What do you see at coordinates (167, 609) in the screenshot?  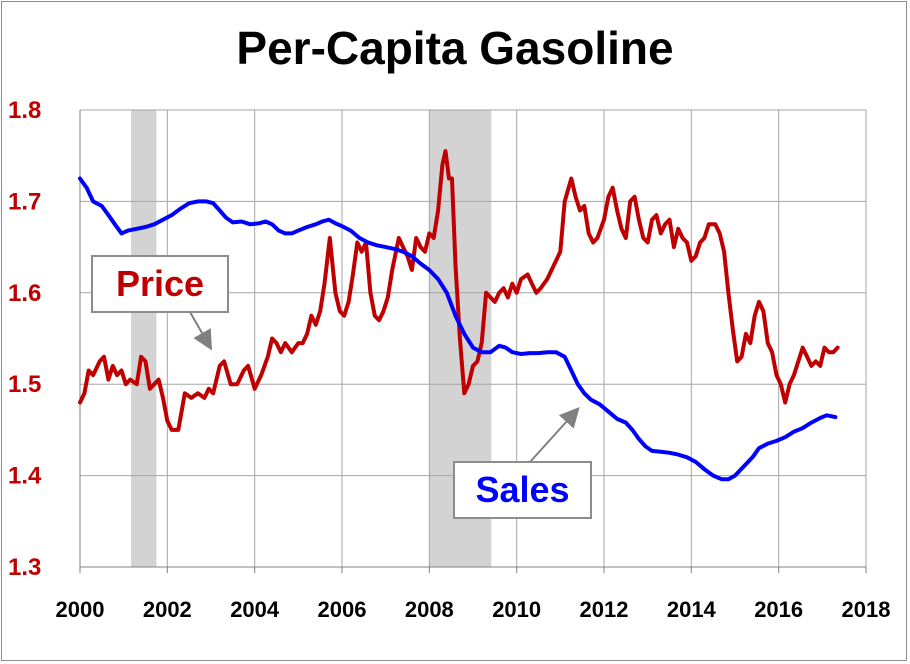 I see `x-tick-label: 2002` at bounding box center [167, 609].